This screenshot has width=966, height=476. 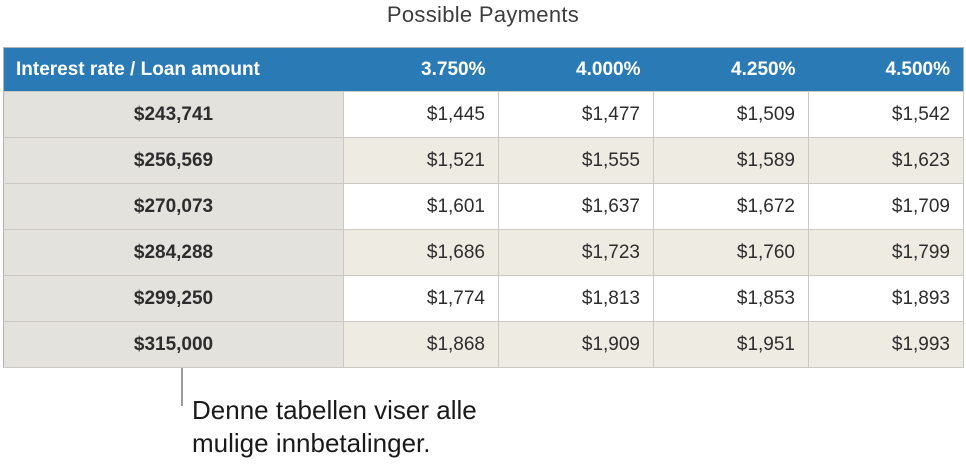 What do you see at coordinates (576, 252) in the screenshot?
I see `payment-cell: $1,723` at bounding box center [576, 252].